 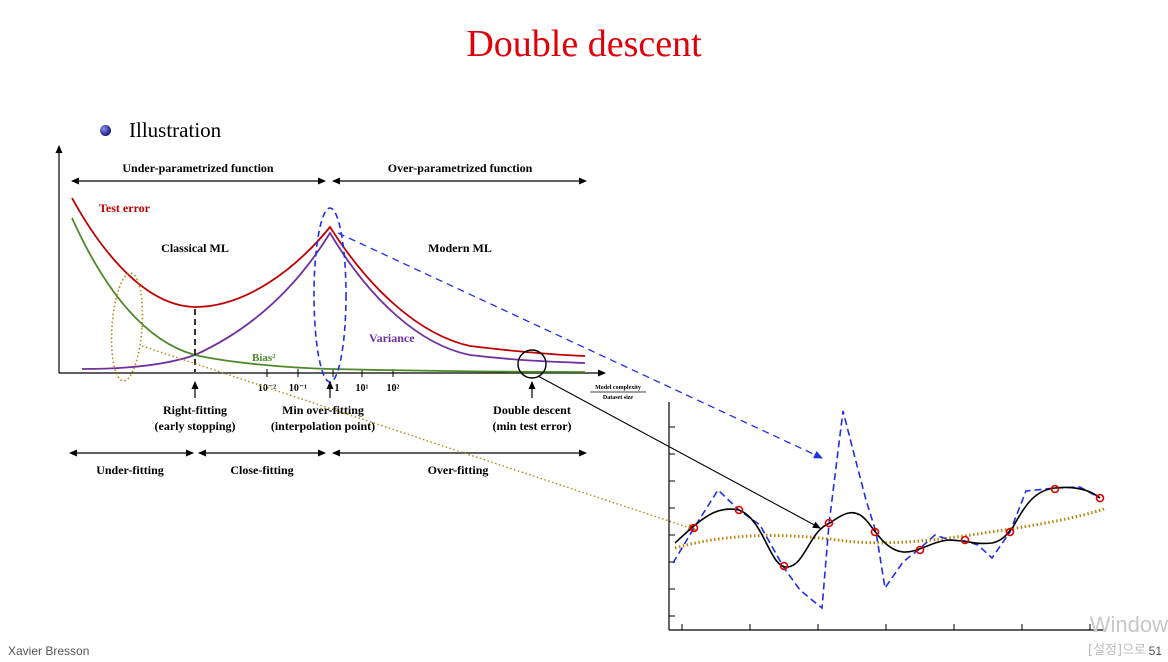 I want to click on over-fitting-label: Over-fitting, so click(x=458, y=470).